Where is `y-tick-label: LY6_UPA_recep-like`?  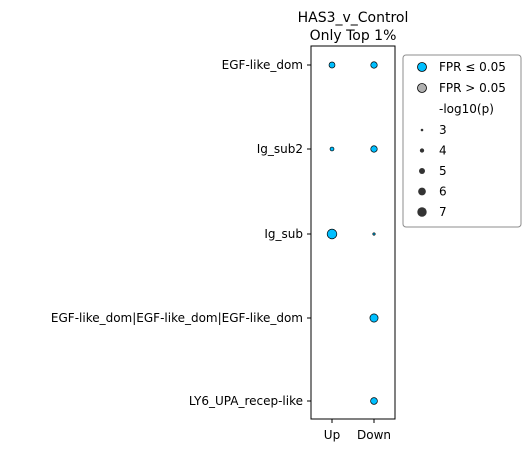 y-tick-label: LY6_UPA_recep-like is located at coordinates (246, 401).